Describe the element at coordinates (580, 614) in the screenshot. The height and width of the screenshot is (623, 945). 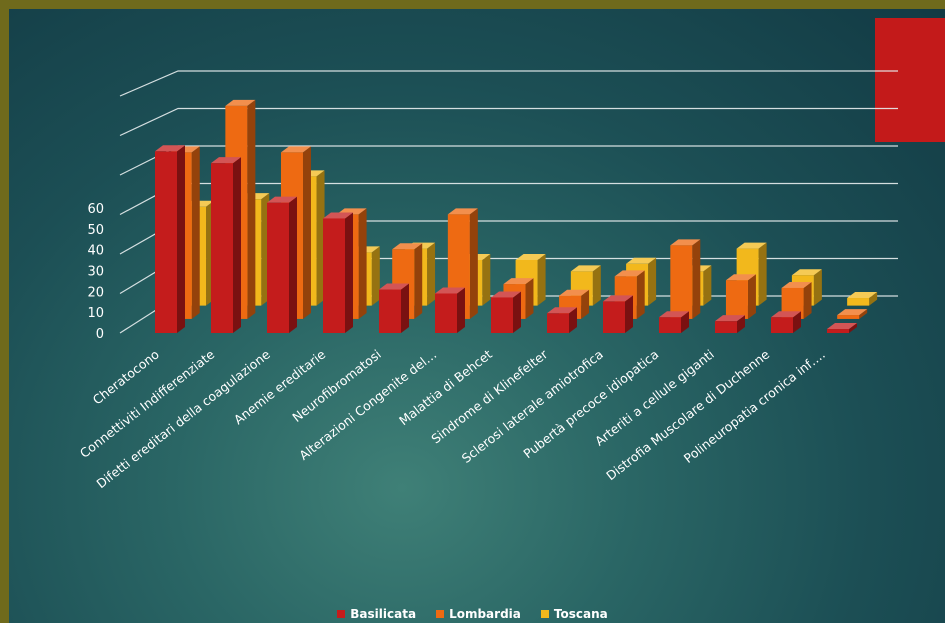
I see `legend-label-toscana: Toscana` at that location.